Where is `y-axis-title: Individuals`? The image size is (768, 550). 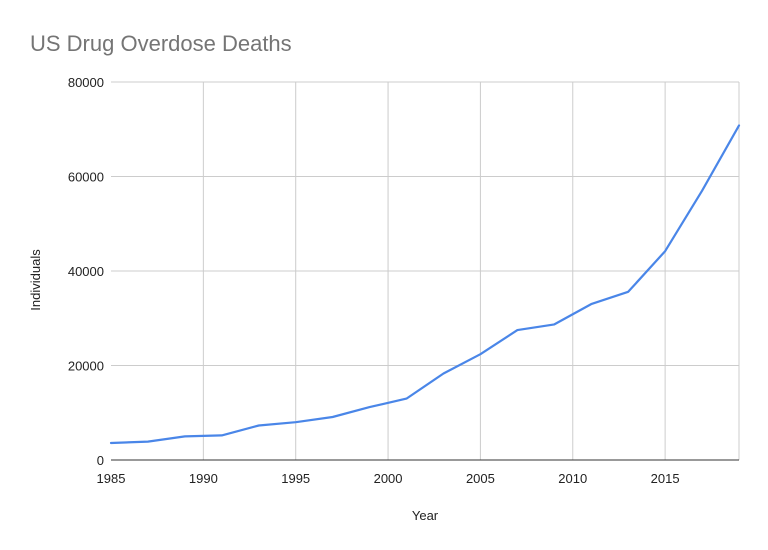 y-axis-title: Individuals is located at coordinates (35, 280).